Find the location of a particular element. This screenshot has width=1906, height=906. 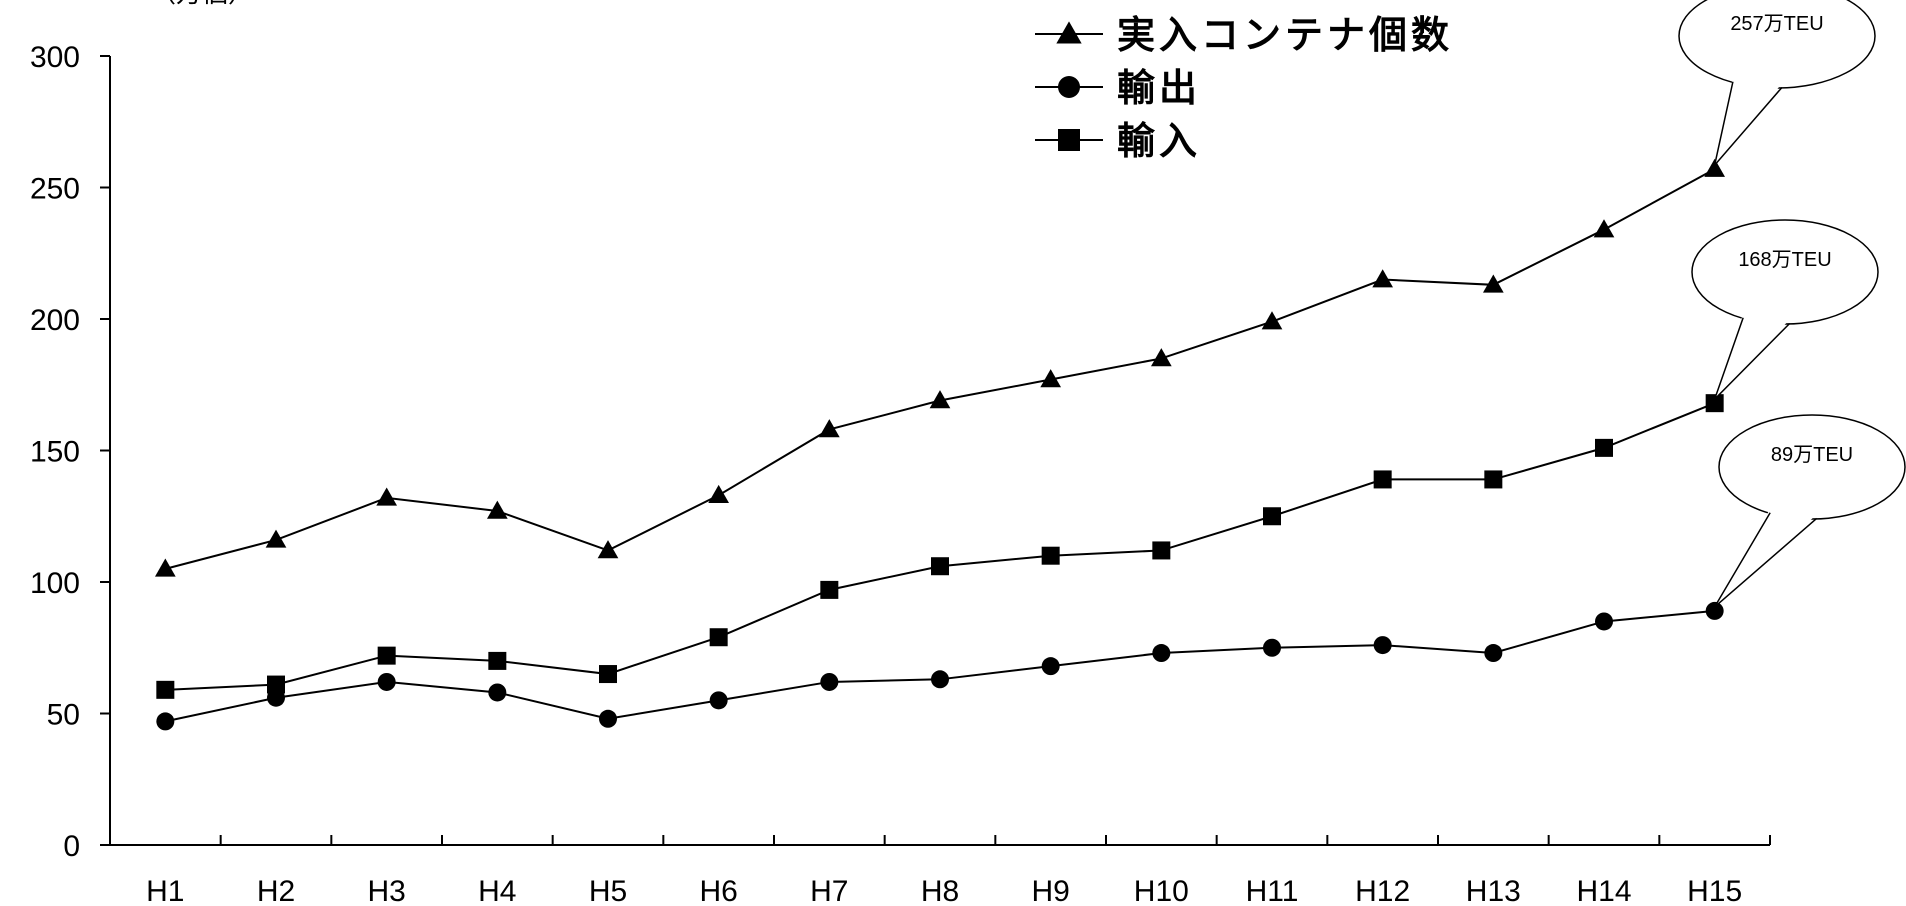

y-axis-ticks: 0 50 100 150 200 250 300 is located at coordinates (70, 452).